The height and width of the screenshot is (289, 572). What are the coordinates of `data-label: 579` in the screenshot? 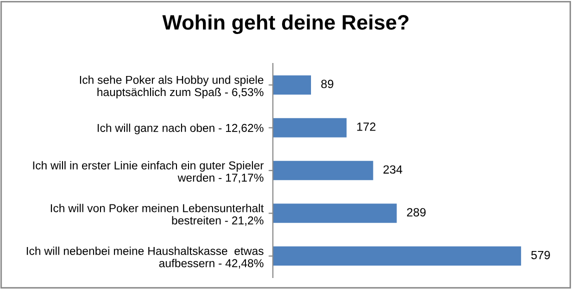 It's located at (540, 255).